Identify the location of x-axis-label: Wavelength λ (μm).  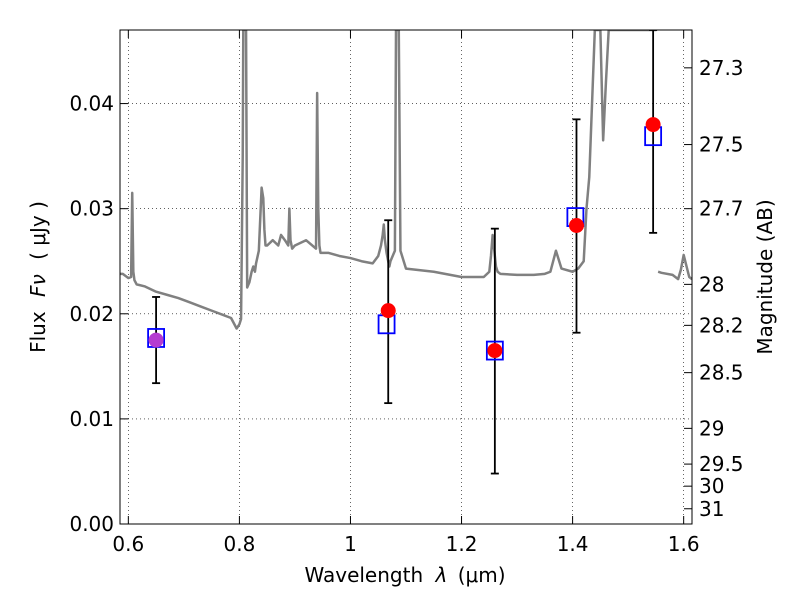
(404, 575).